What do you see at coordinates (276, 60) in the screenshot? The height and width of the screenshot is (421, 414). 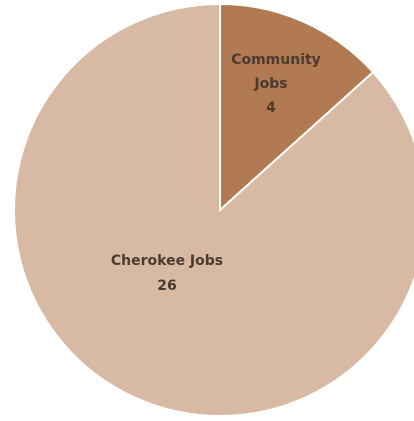 I see `slice-label-community-line1: Community` at bounding box center [276, 60].